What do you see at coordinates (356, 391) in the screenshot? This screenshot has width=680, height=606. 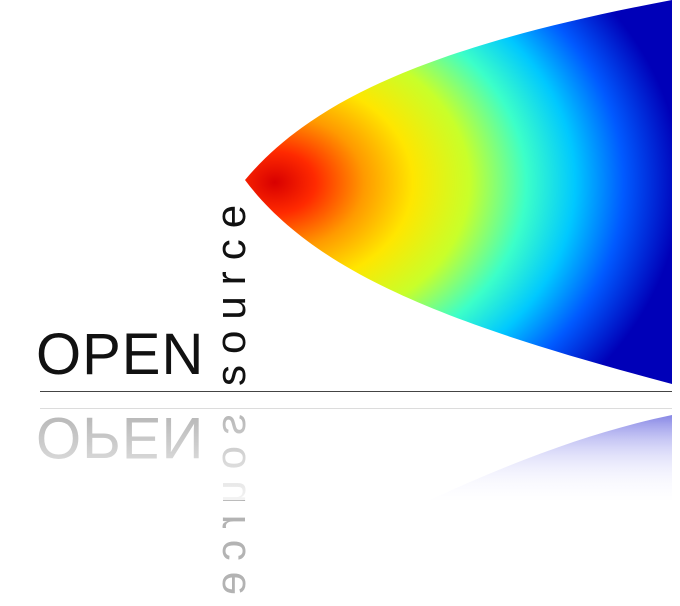 I see `baseline-rule` at bounding box center [356, 391].